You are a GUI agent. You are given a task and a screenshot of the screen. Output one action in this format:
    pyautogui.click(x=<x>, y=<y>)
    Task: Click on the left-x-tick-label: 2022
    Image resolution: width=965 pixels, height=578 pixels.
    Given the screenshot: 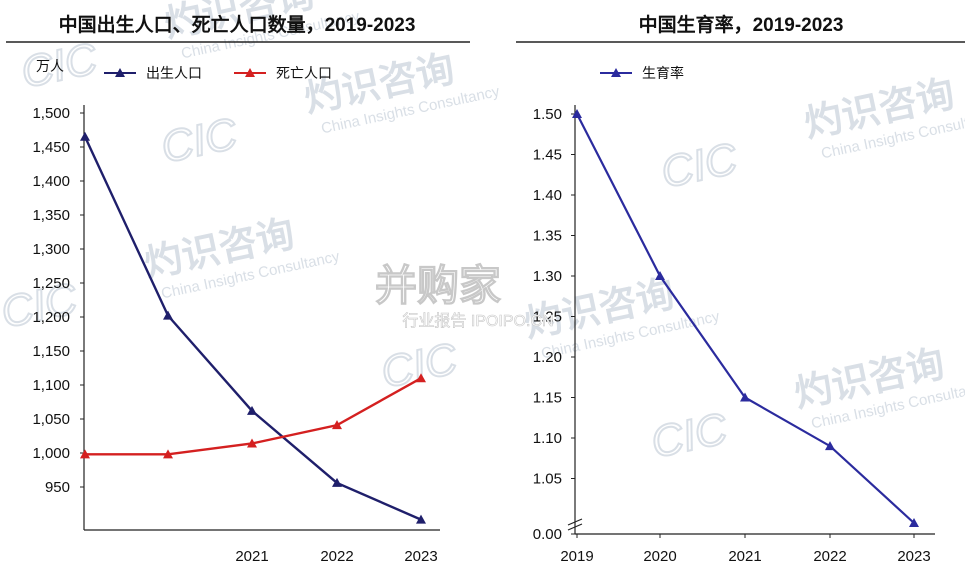 What is the action you would take?
    pyautogui.click(x=336, y=556)
    